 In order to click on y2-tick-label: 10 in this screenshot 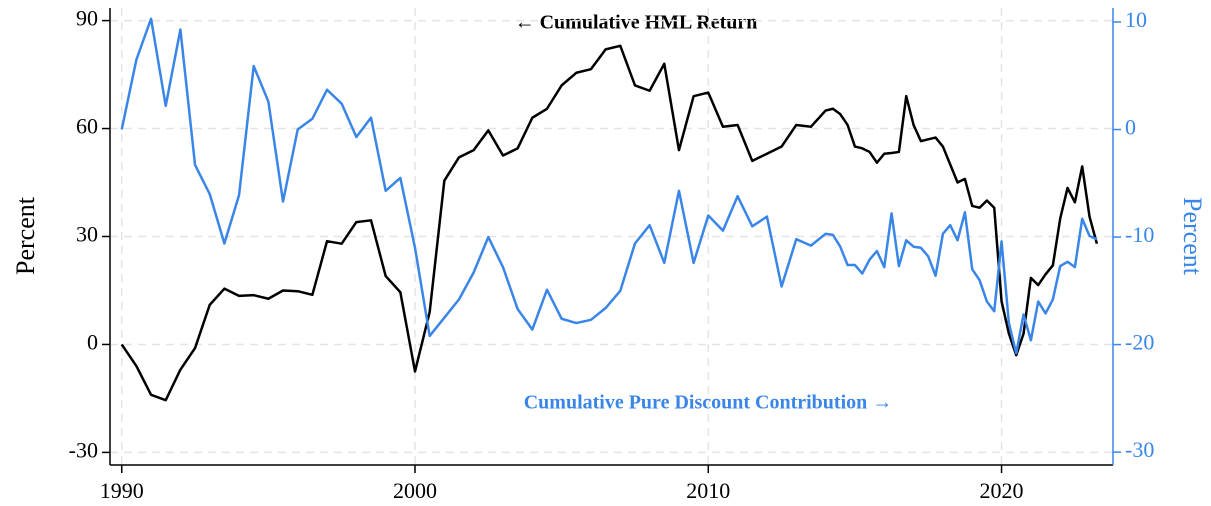, I will do `click(1136, 19)`.